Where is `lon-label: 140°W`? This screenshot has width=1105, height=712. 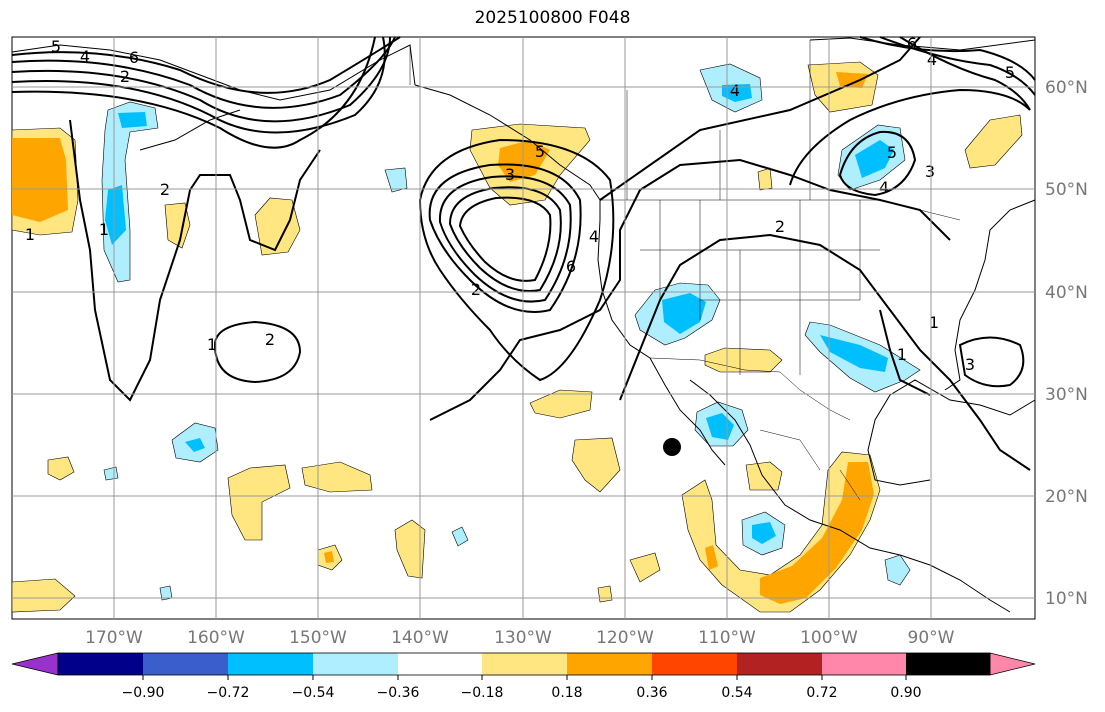 lon-label: 140°W is located at coordinates (420, 638).